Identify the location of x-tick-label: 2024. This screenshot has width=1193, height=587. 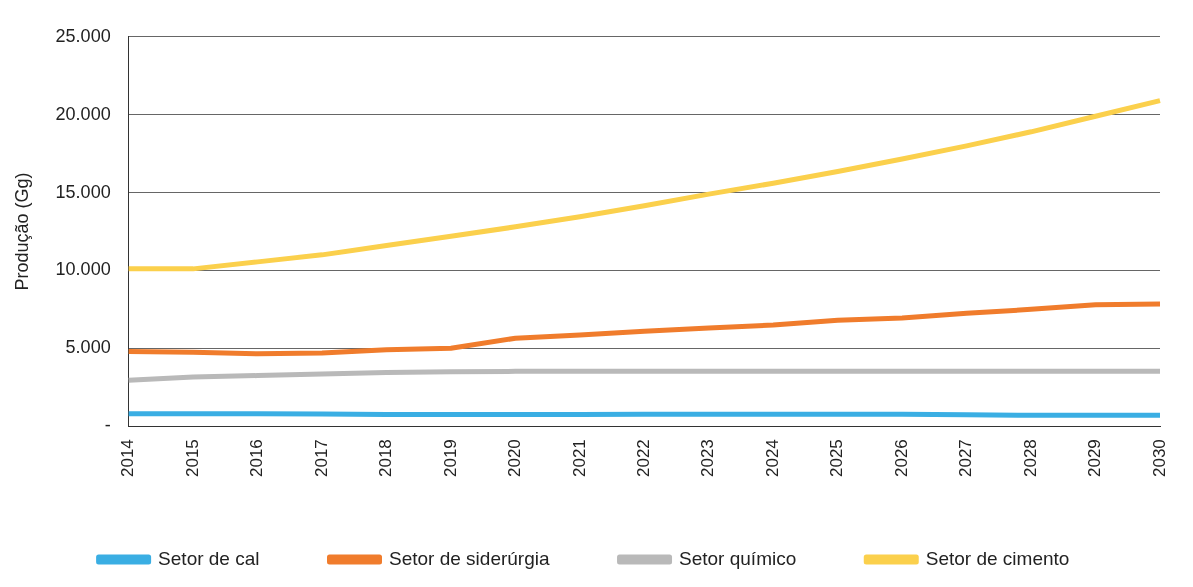
(772, 458).